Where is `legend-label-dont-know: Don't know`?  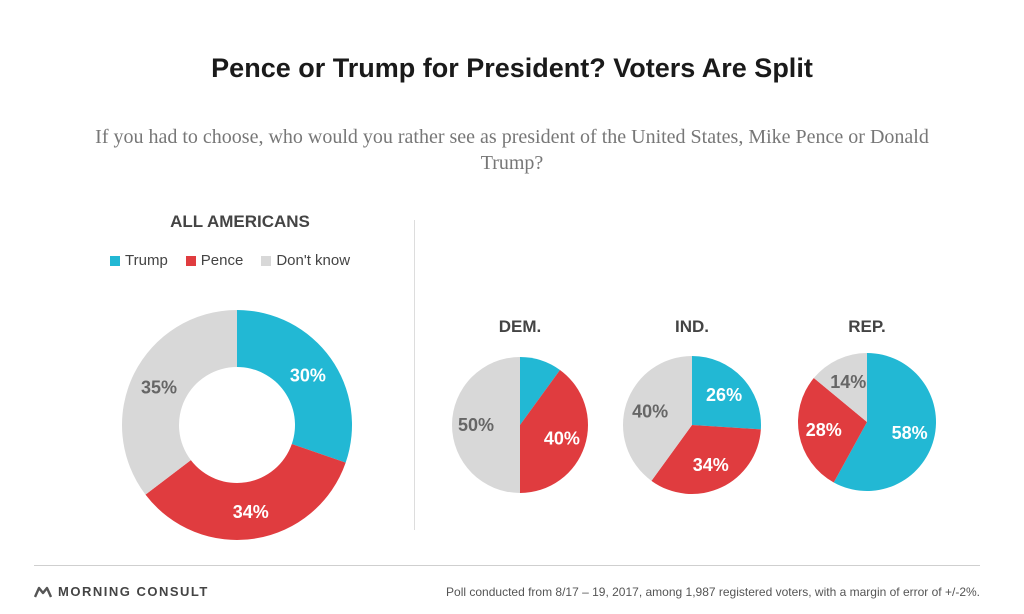
legend-label-dont-know: Don't know is located at coordinates (313, 260).